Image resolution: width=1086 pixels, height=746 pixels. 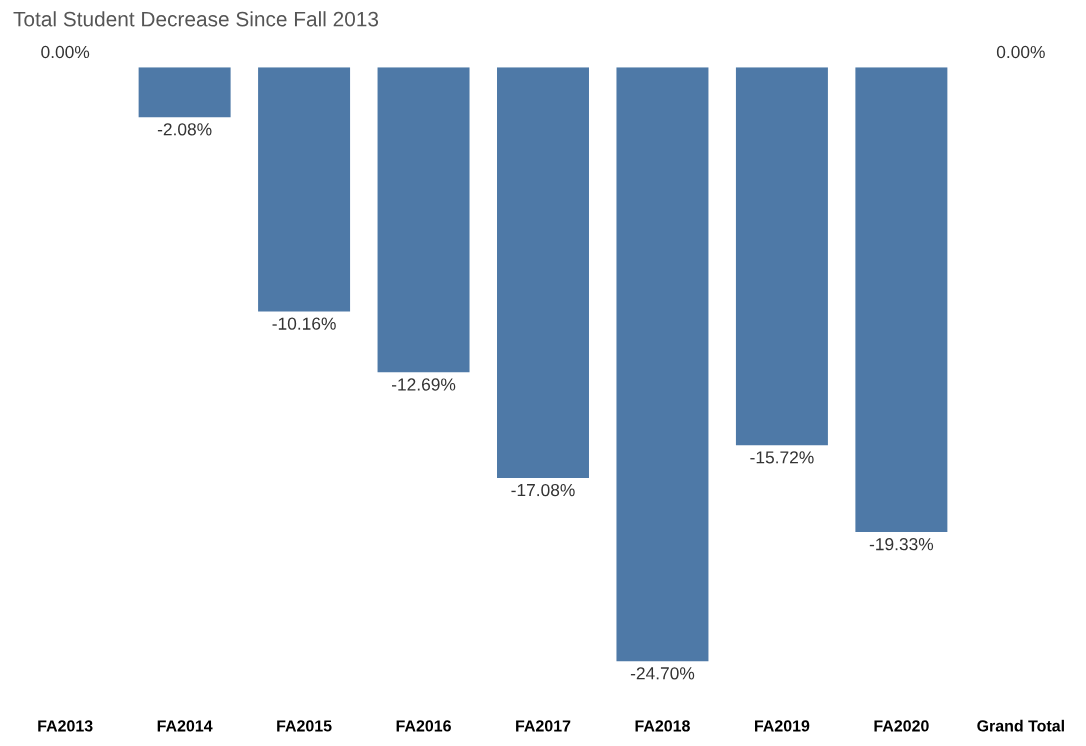 I want to click on x-tick-label: FA2013, so click(x=65, y=726).